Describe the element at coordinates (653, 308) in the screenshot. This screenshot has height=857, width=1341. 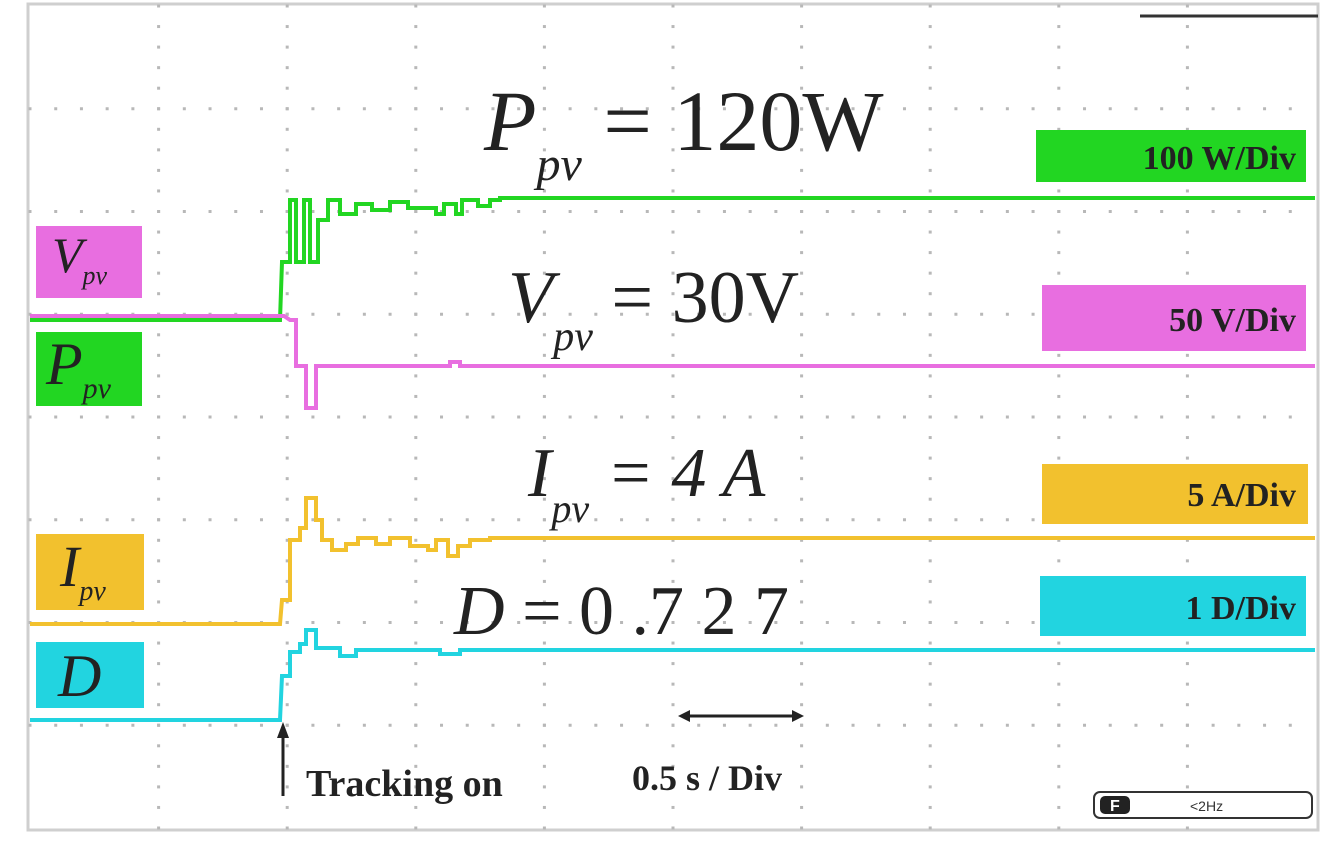
I see `voltage-annotation: Vpv = 30V` at that location.